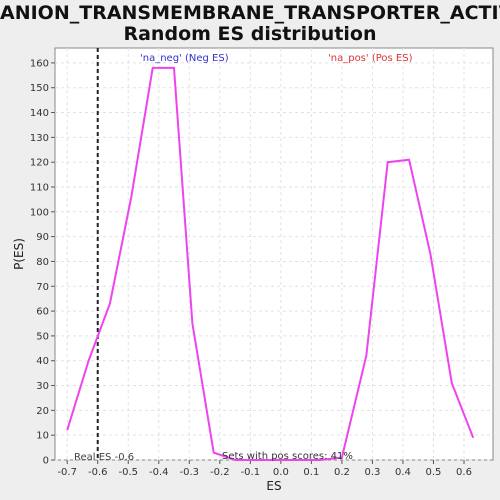 This screenshot has height=500, width=500. What do you see at coordinates (464, 472) in the screenshot?
I see `x-tick-label: 0.6` at bounding box center [464, 472].